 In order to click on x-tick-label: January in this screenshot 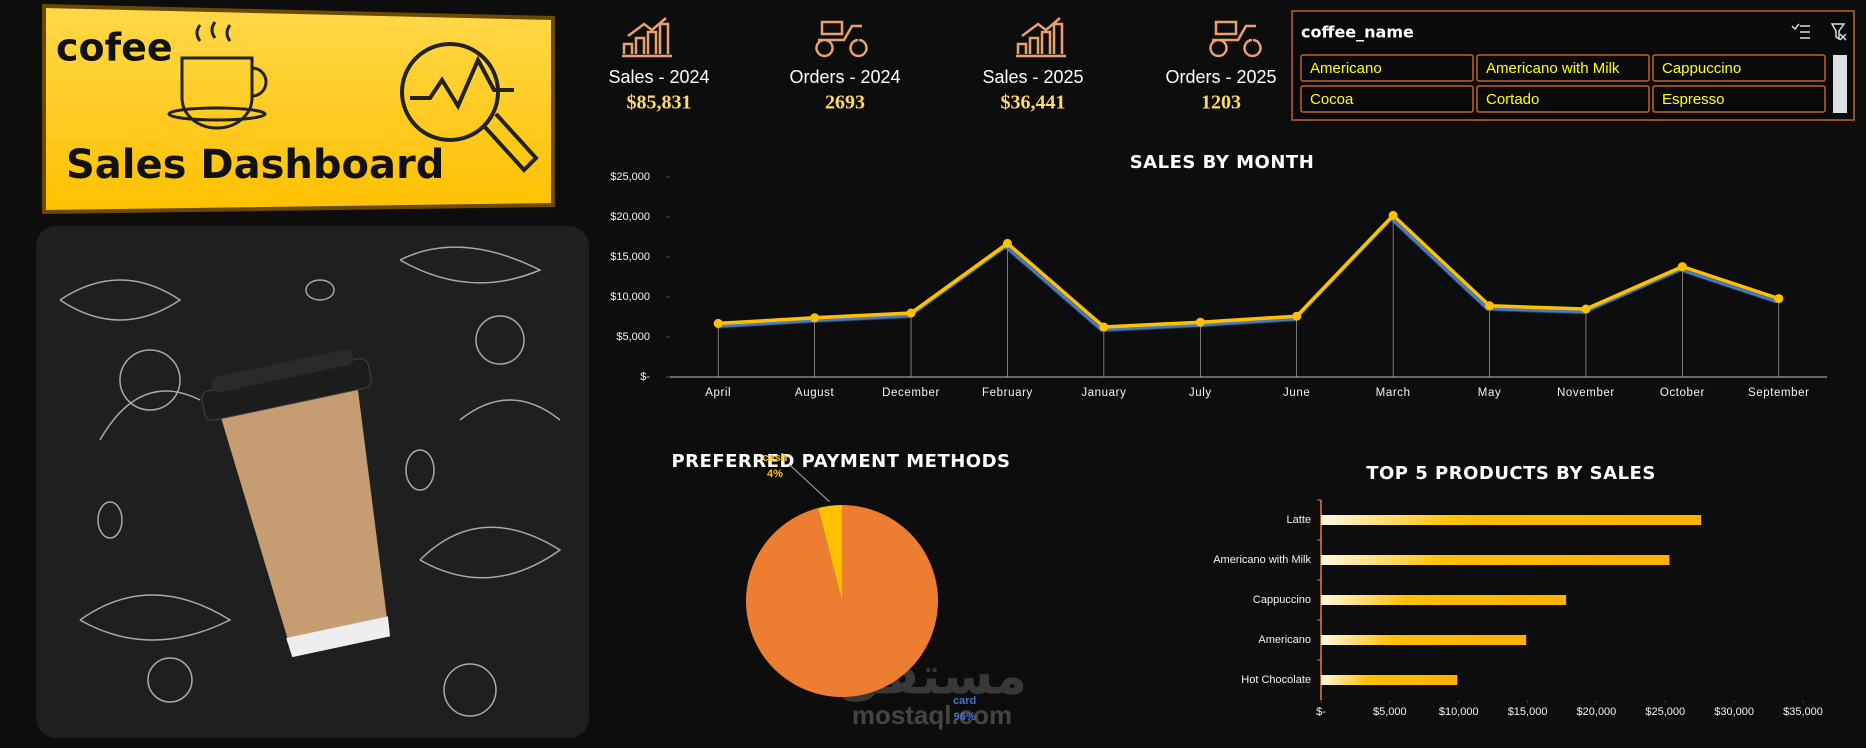, I will do `click(1103, 393)`.